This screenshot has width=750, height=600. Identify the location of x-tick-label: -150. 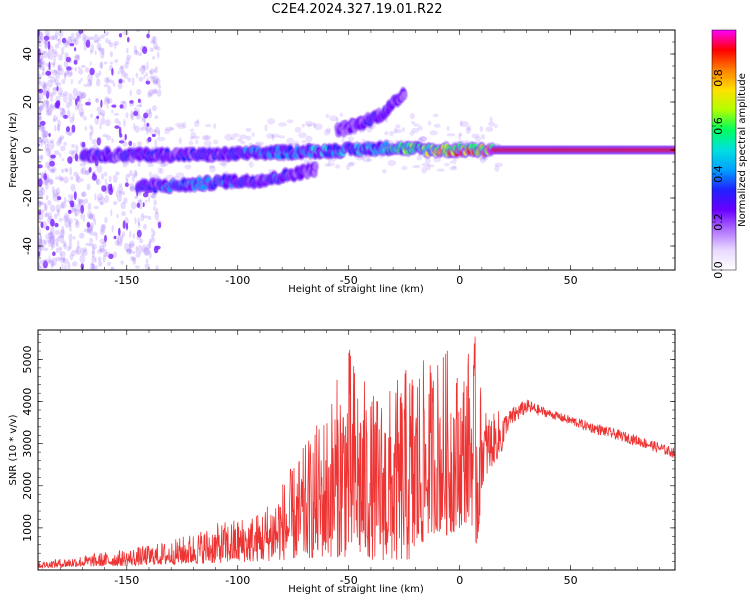
(126, 580).